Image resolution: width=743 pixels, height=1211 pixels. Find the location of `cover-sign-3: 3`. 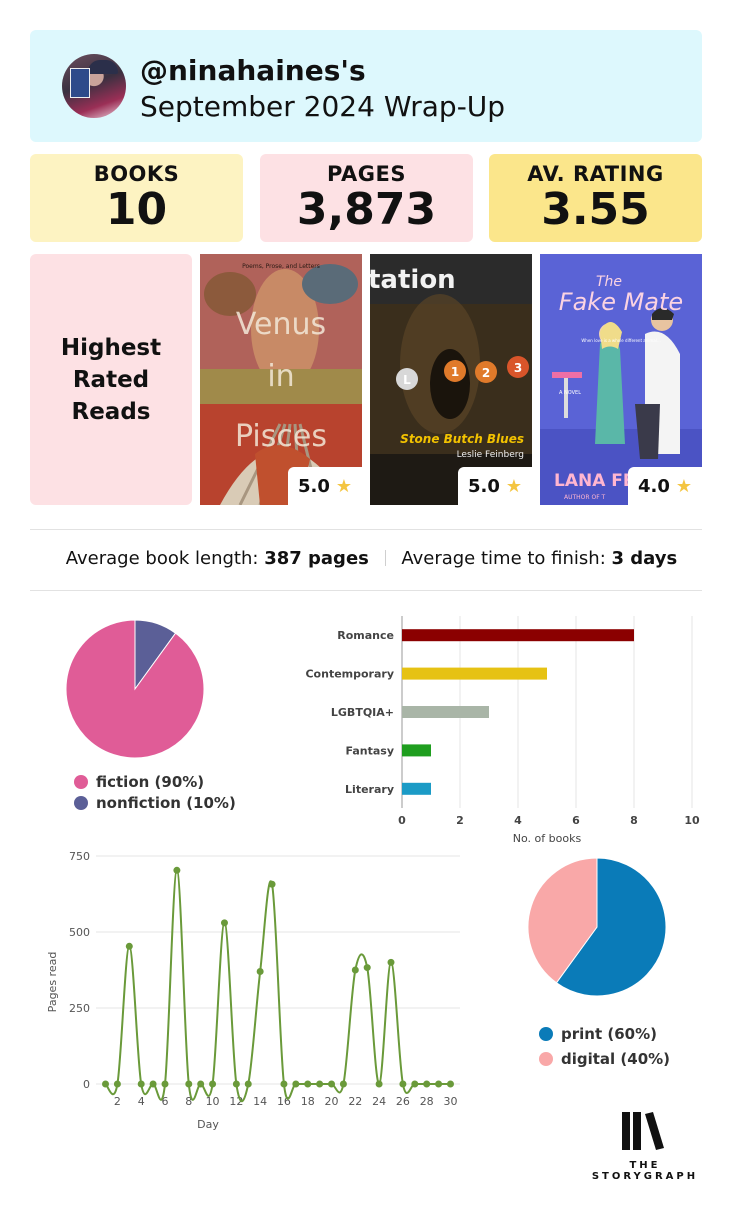

cover-sign-3: 3 is located at coordinates (518, 368).